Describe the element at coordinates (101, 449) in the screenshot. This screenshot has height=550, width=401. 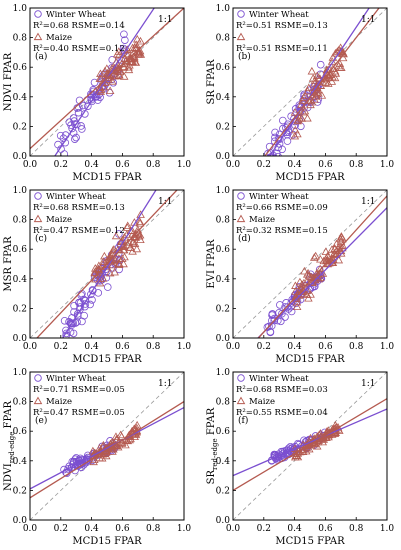
I see `points-layer` at that location.